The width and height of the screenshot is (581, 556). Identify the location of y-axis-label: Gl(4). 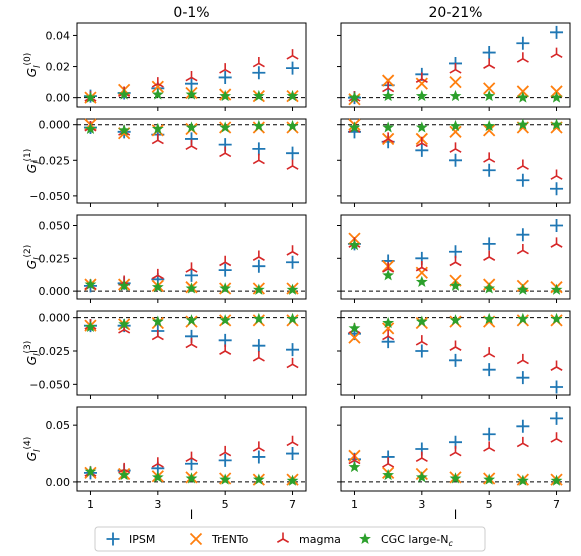
(33, 449).